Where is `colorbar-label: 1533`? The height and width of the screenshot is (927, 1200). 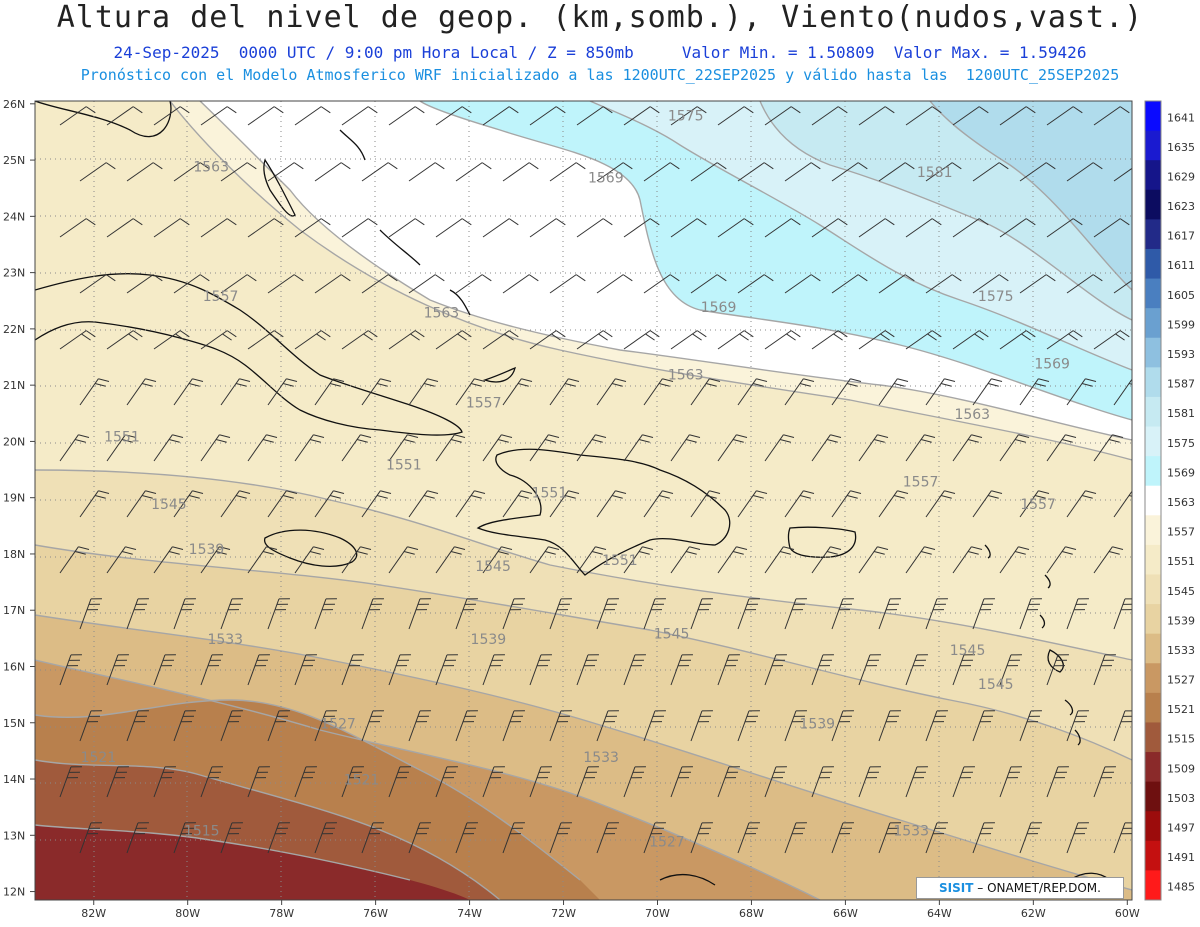
colorbar-label: 1533 is located at coordinates (1181, 650).